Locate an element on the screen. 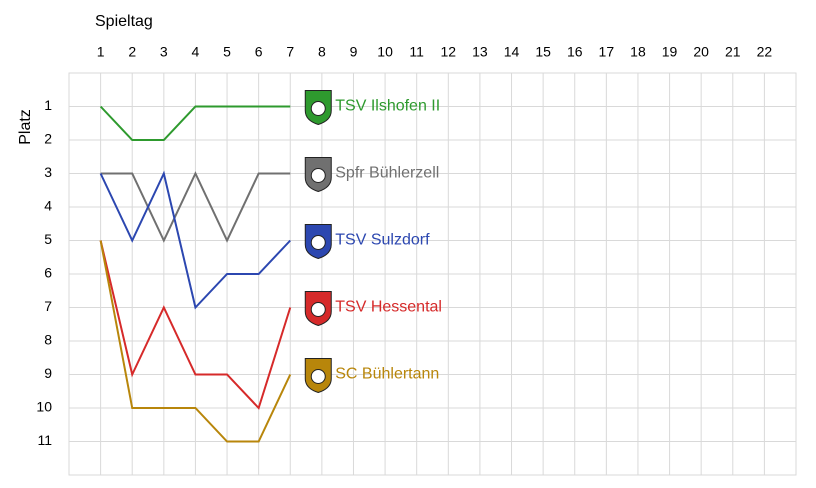 The width and height of the screenshot is (816, 488). x-tick-label: 5 is located at coordinates (227, 52).